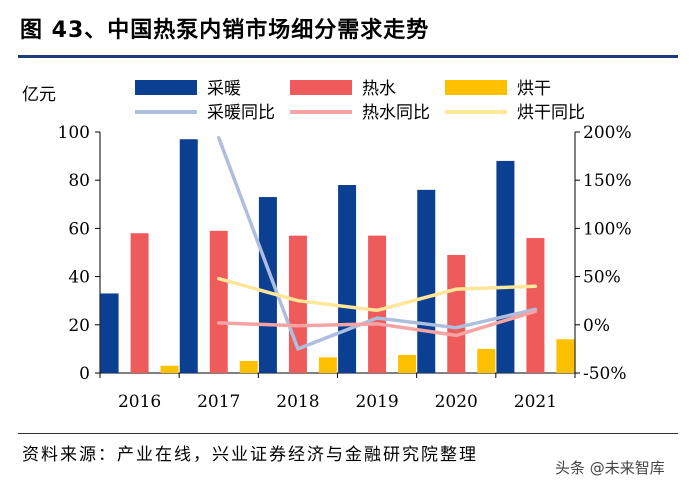  What do you see at coordinates (297, 402) in the screenshot?
I see `x-tick-label: 2018` at bounding box center [297, 402].